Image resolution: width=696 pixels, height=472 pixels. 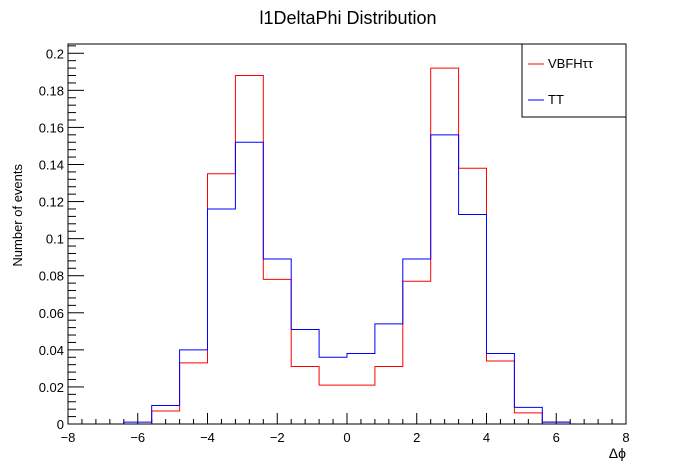 What do you see at coordinates (55, 239) in the screenshot?
I see `y-tick-label: 0.1` at bounding box center [55, 239].